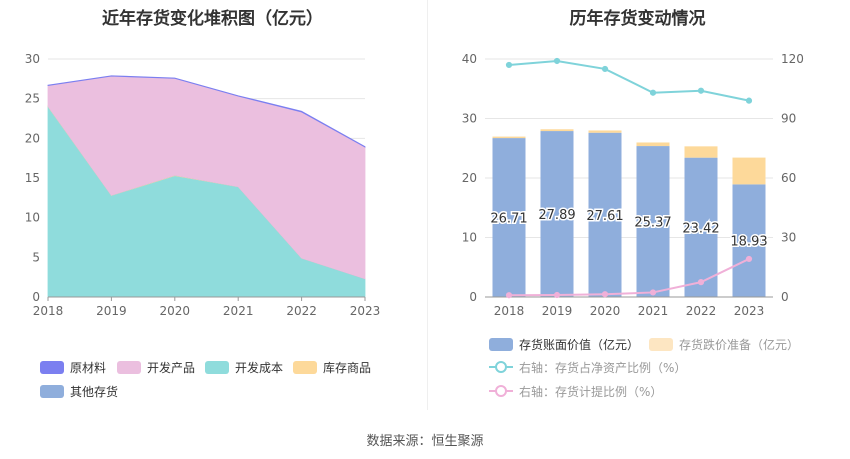 This screenshot has height=459, width=850. I want to click on data-source: 数据来源：恒生聚源, so click(425, 441).